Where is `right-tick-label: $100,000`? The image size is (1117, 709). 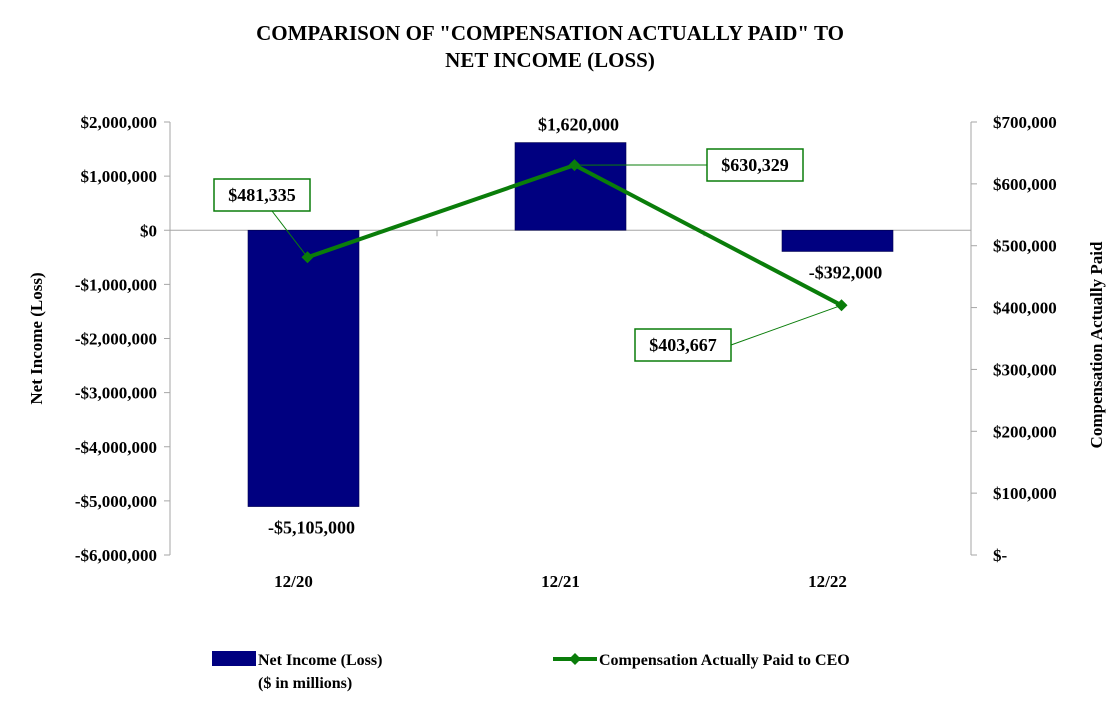 right-tick-label: $100,000 is located at coordinates (1025, 493).